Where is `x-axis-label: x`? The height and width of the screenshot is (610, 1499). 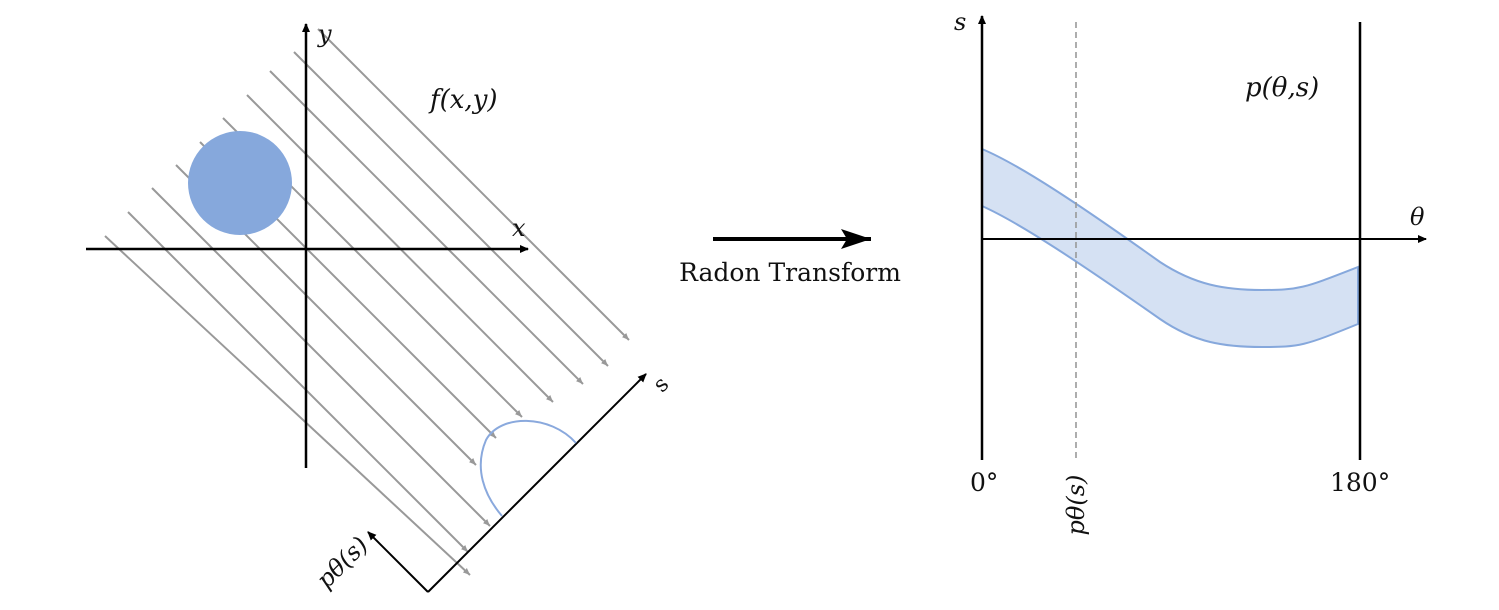
x-axis-label: x is located at coordinates (519, 228).